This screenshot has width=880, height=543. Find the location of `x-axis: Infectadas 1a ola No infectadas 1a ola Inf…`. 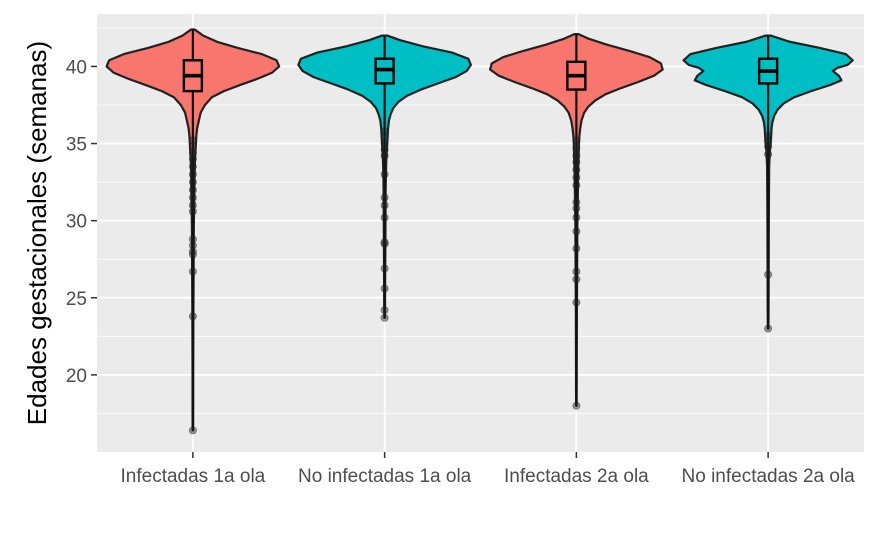

x-axis: Infectadas 1a ola No infectadas 1a ola Inf… is located at coordinates (488, 469).